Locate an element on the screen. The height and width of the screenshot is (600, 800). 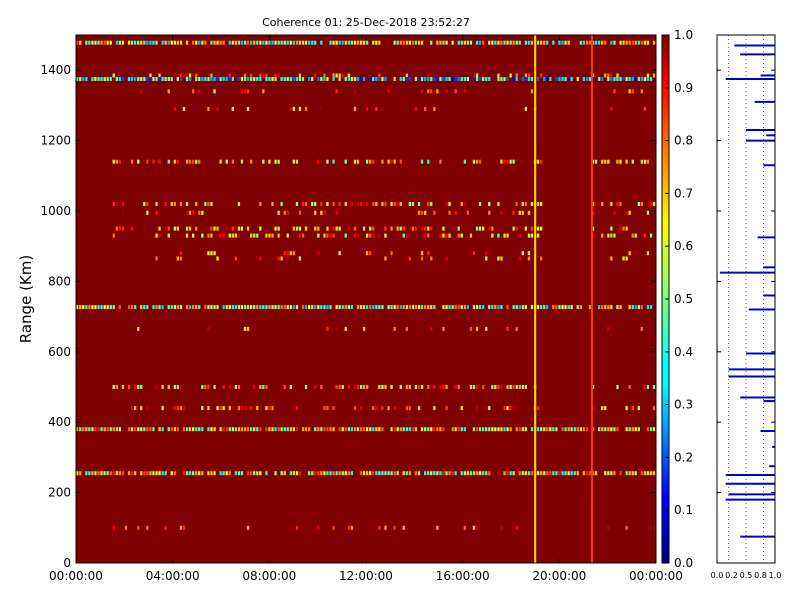
colorbar-tick-label: 0.1 is located at coordinates (683, 510).